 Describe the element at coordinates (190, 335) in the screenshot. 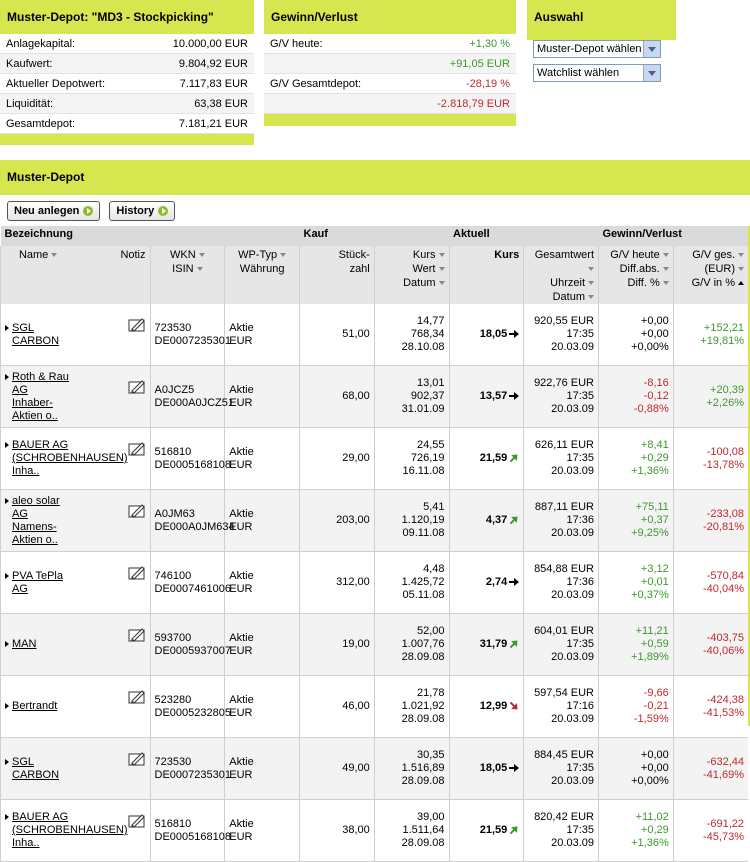

I see `id-cell: 723530 DE0007235301` at that location.